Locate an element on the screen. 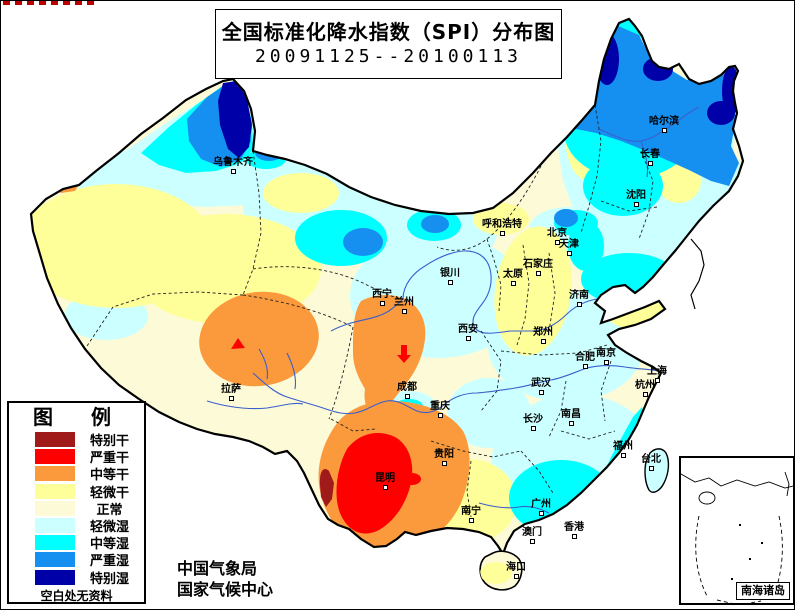 The image size is (795, 610). legend-row: 严重湿 is located at coordinates (76, 560).